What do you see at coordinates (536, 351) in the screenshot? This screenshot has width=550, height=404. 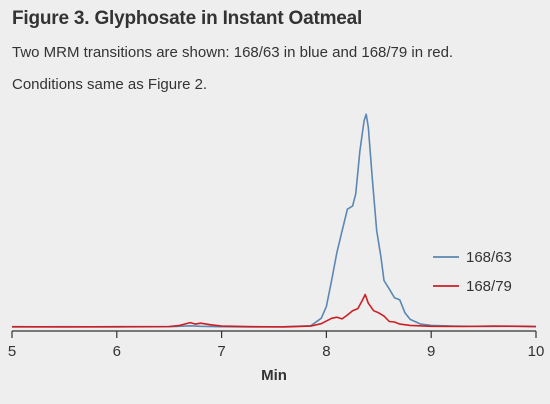 I see `x-tick-label-10: 10` at bounding box center [536, 351].